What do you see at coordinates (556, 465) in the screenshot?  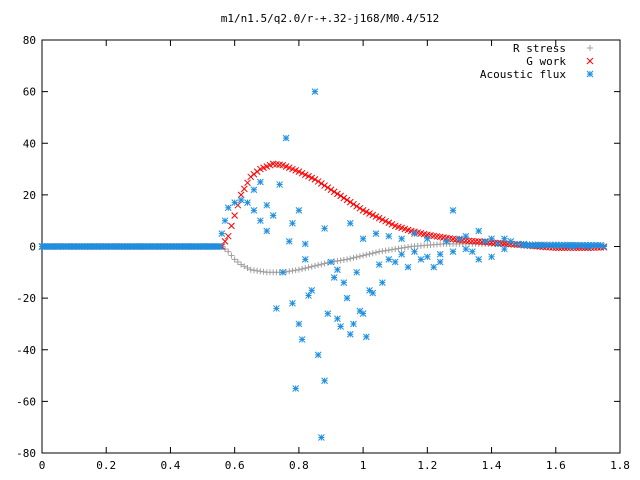 I see `x-tick-label: 1.6` at bounding box center [556, 465].